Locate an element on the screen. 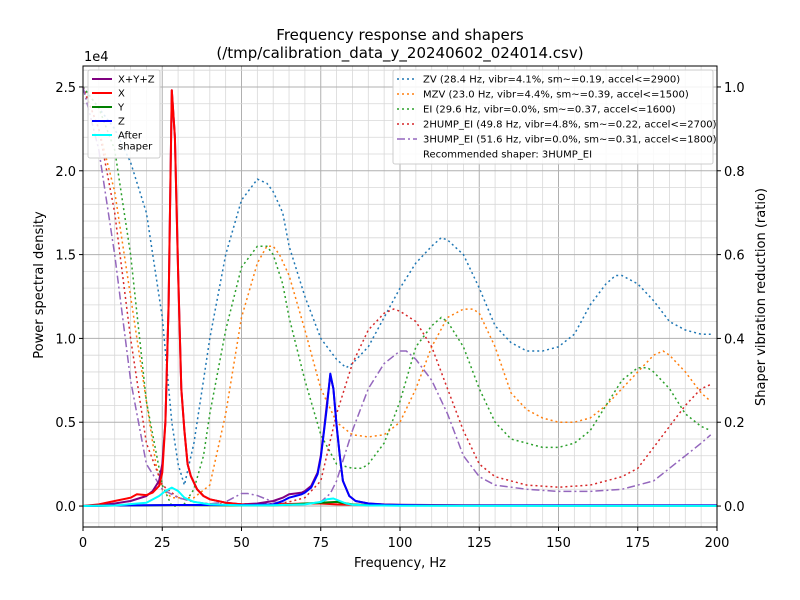 Image resolution: width=800 pixels, height=600 pixels. shaper-legend-box is located at coordinates (553, 117).